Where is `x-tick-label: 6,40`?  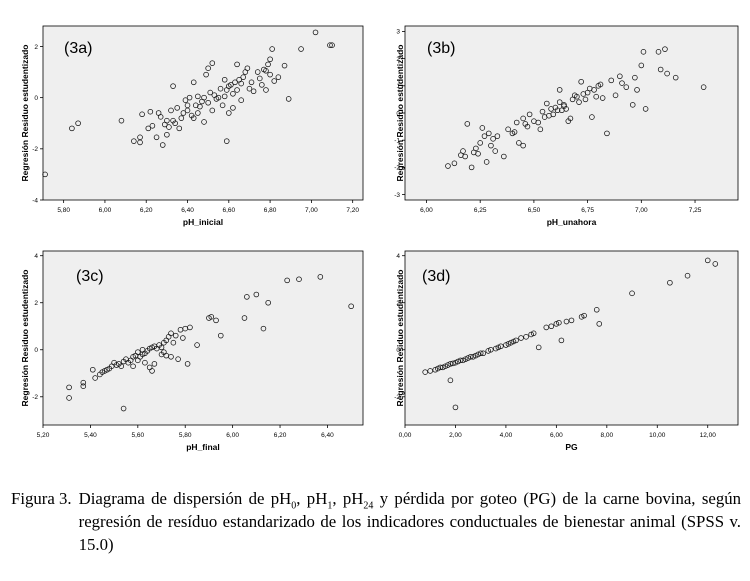
x-tick-label: 6,40 is located at coordinates (187, 210).